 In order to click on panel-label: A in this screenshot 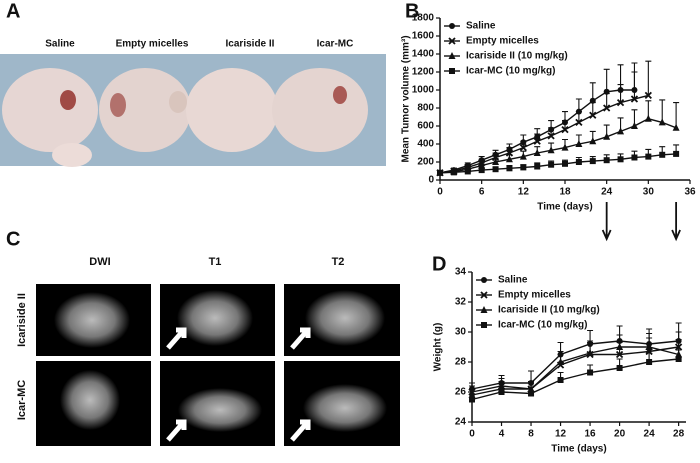, I will do `click(13, 11)`.